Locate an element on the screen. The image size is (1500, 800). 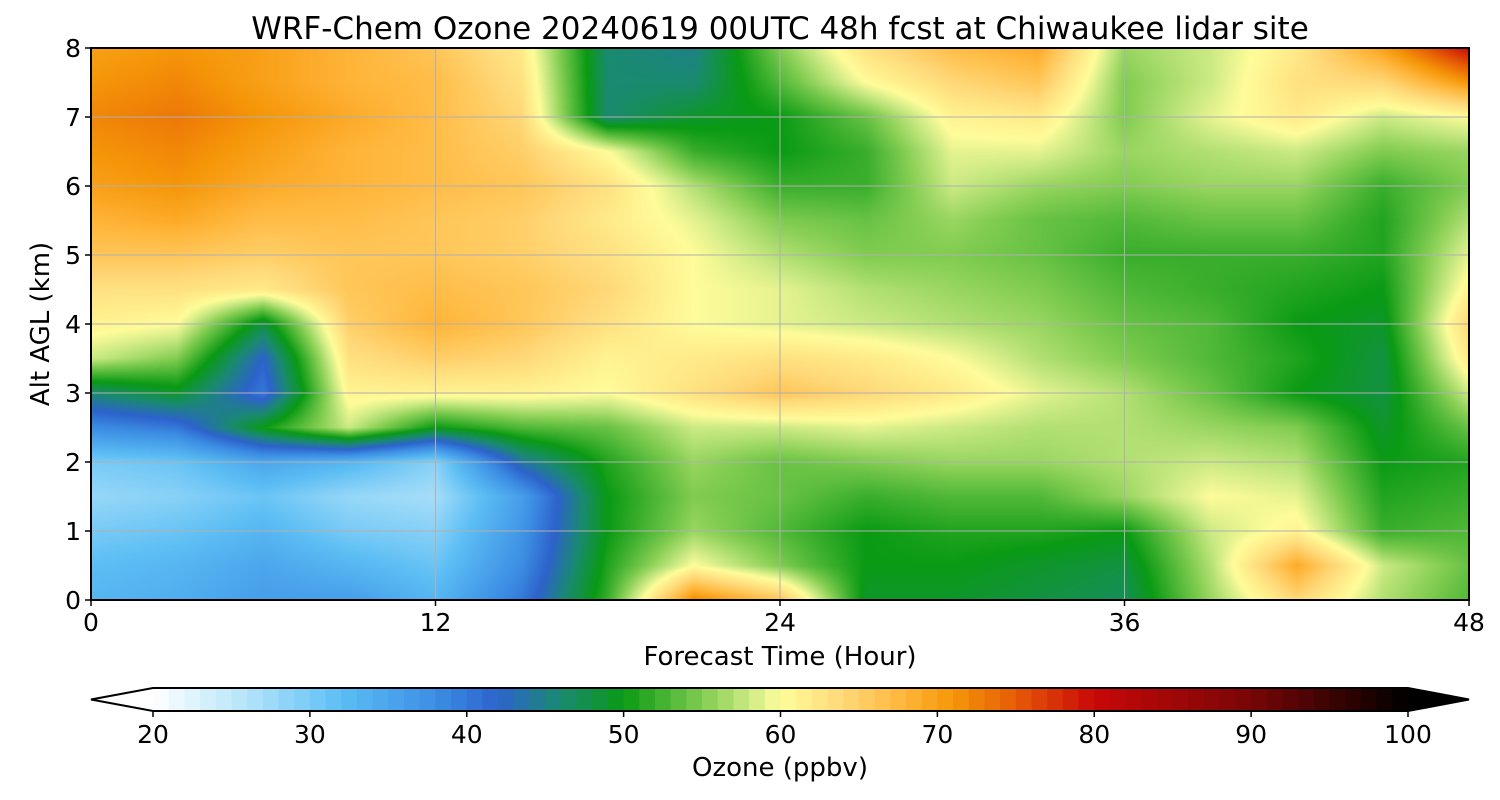
colorbar-tick-label: 60 is located at coordinates (781, 734).